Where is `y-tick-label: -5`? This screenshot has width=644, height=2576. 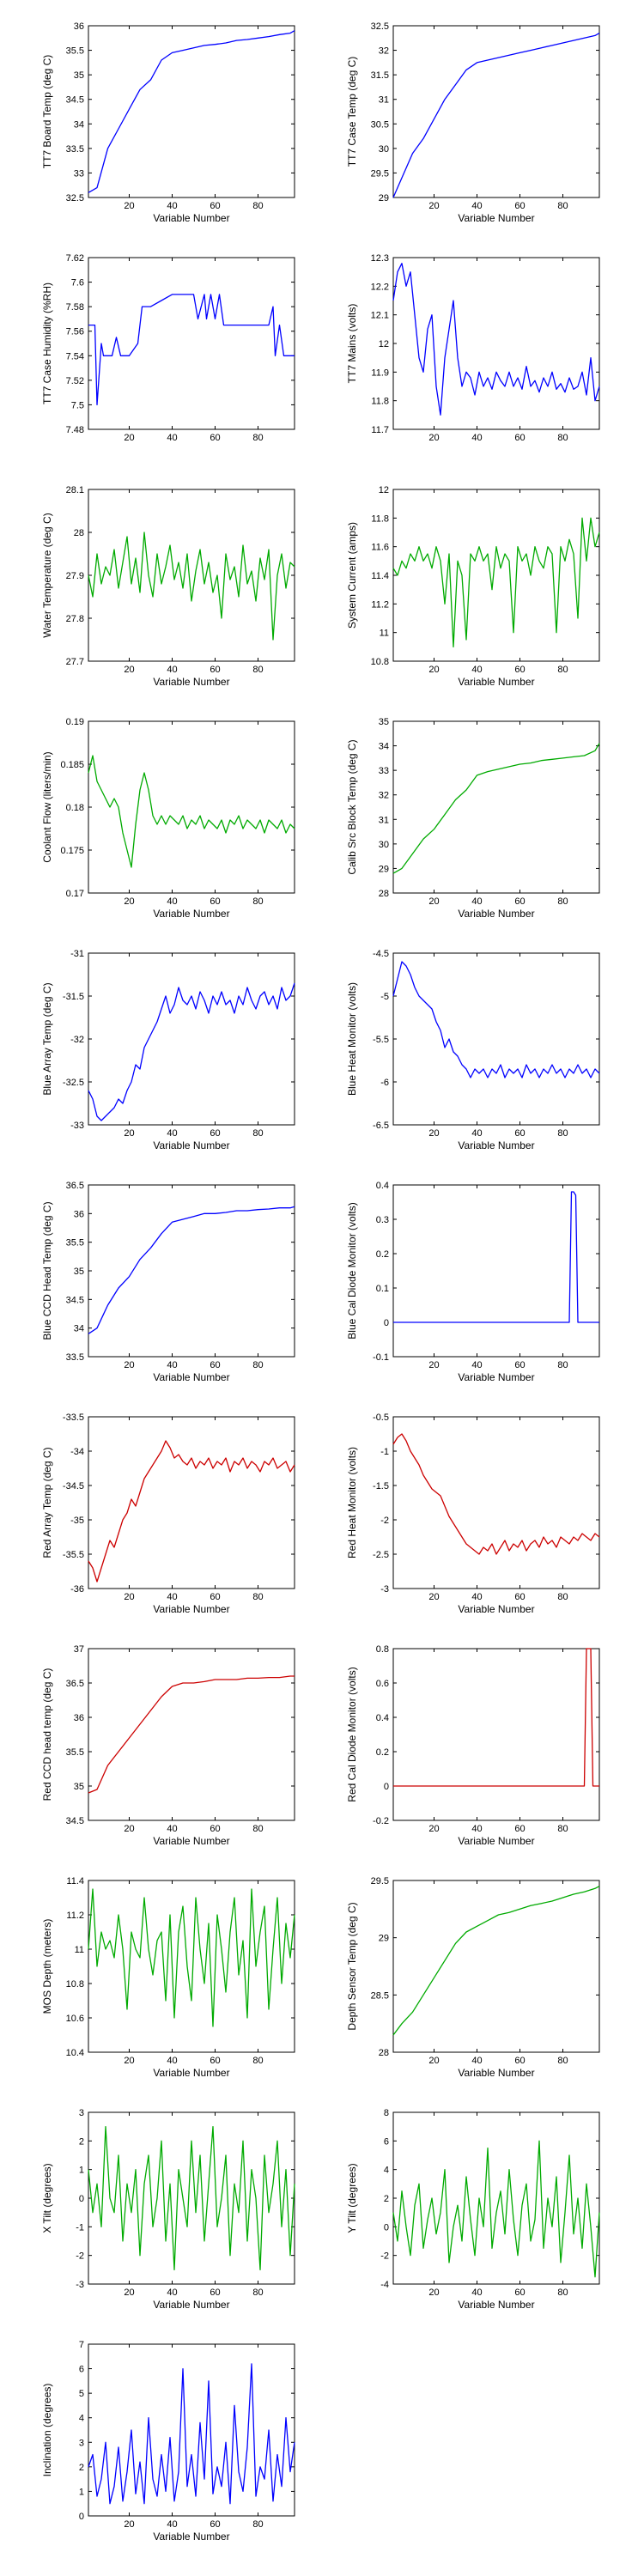
y-tick-label: -5 is located at coordinates (385, 997).